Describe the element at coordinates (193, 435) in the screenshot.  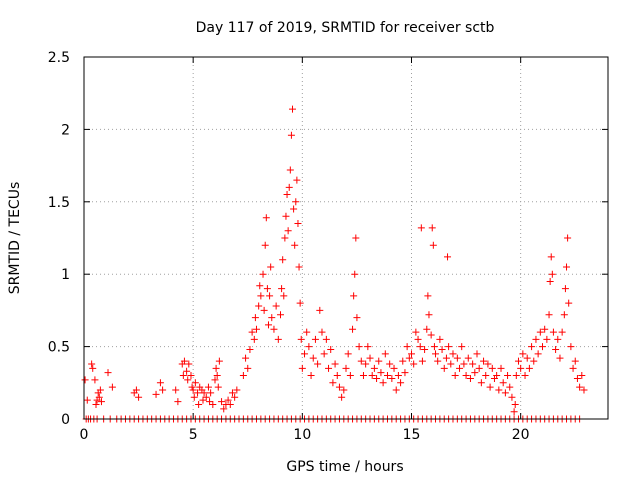
I see `x-tick-label: 5` at that location.